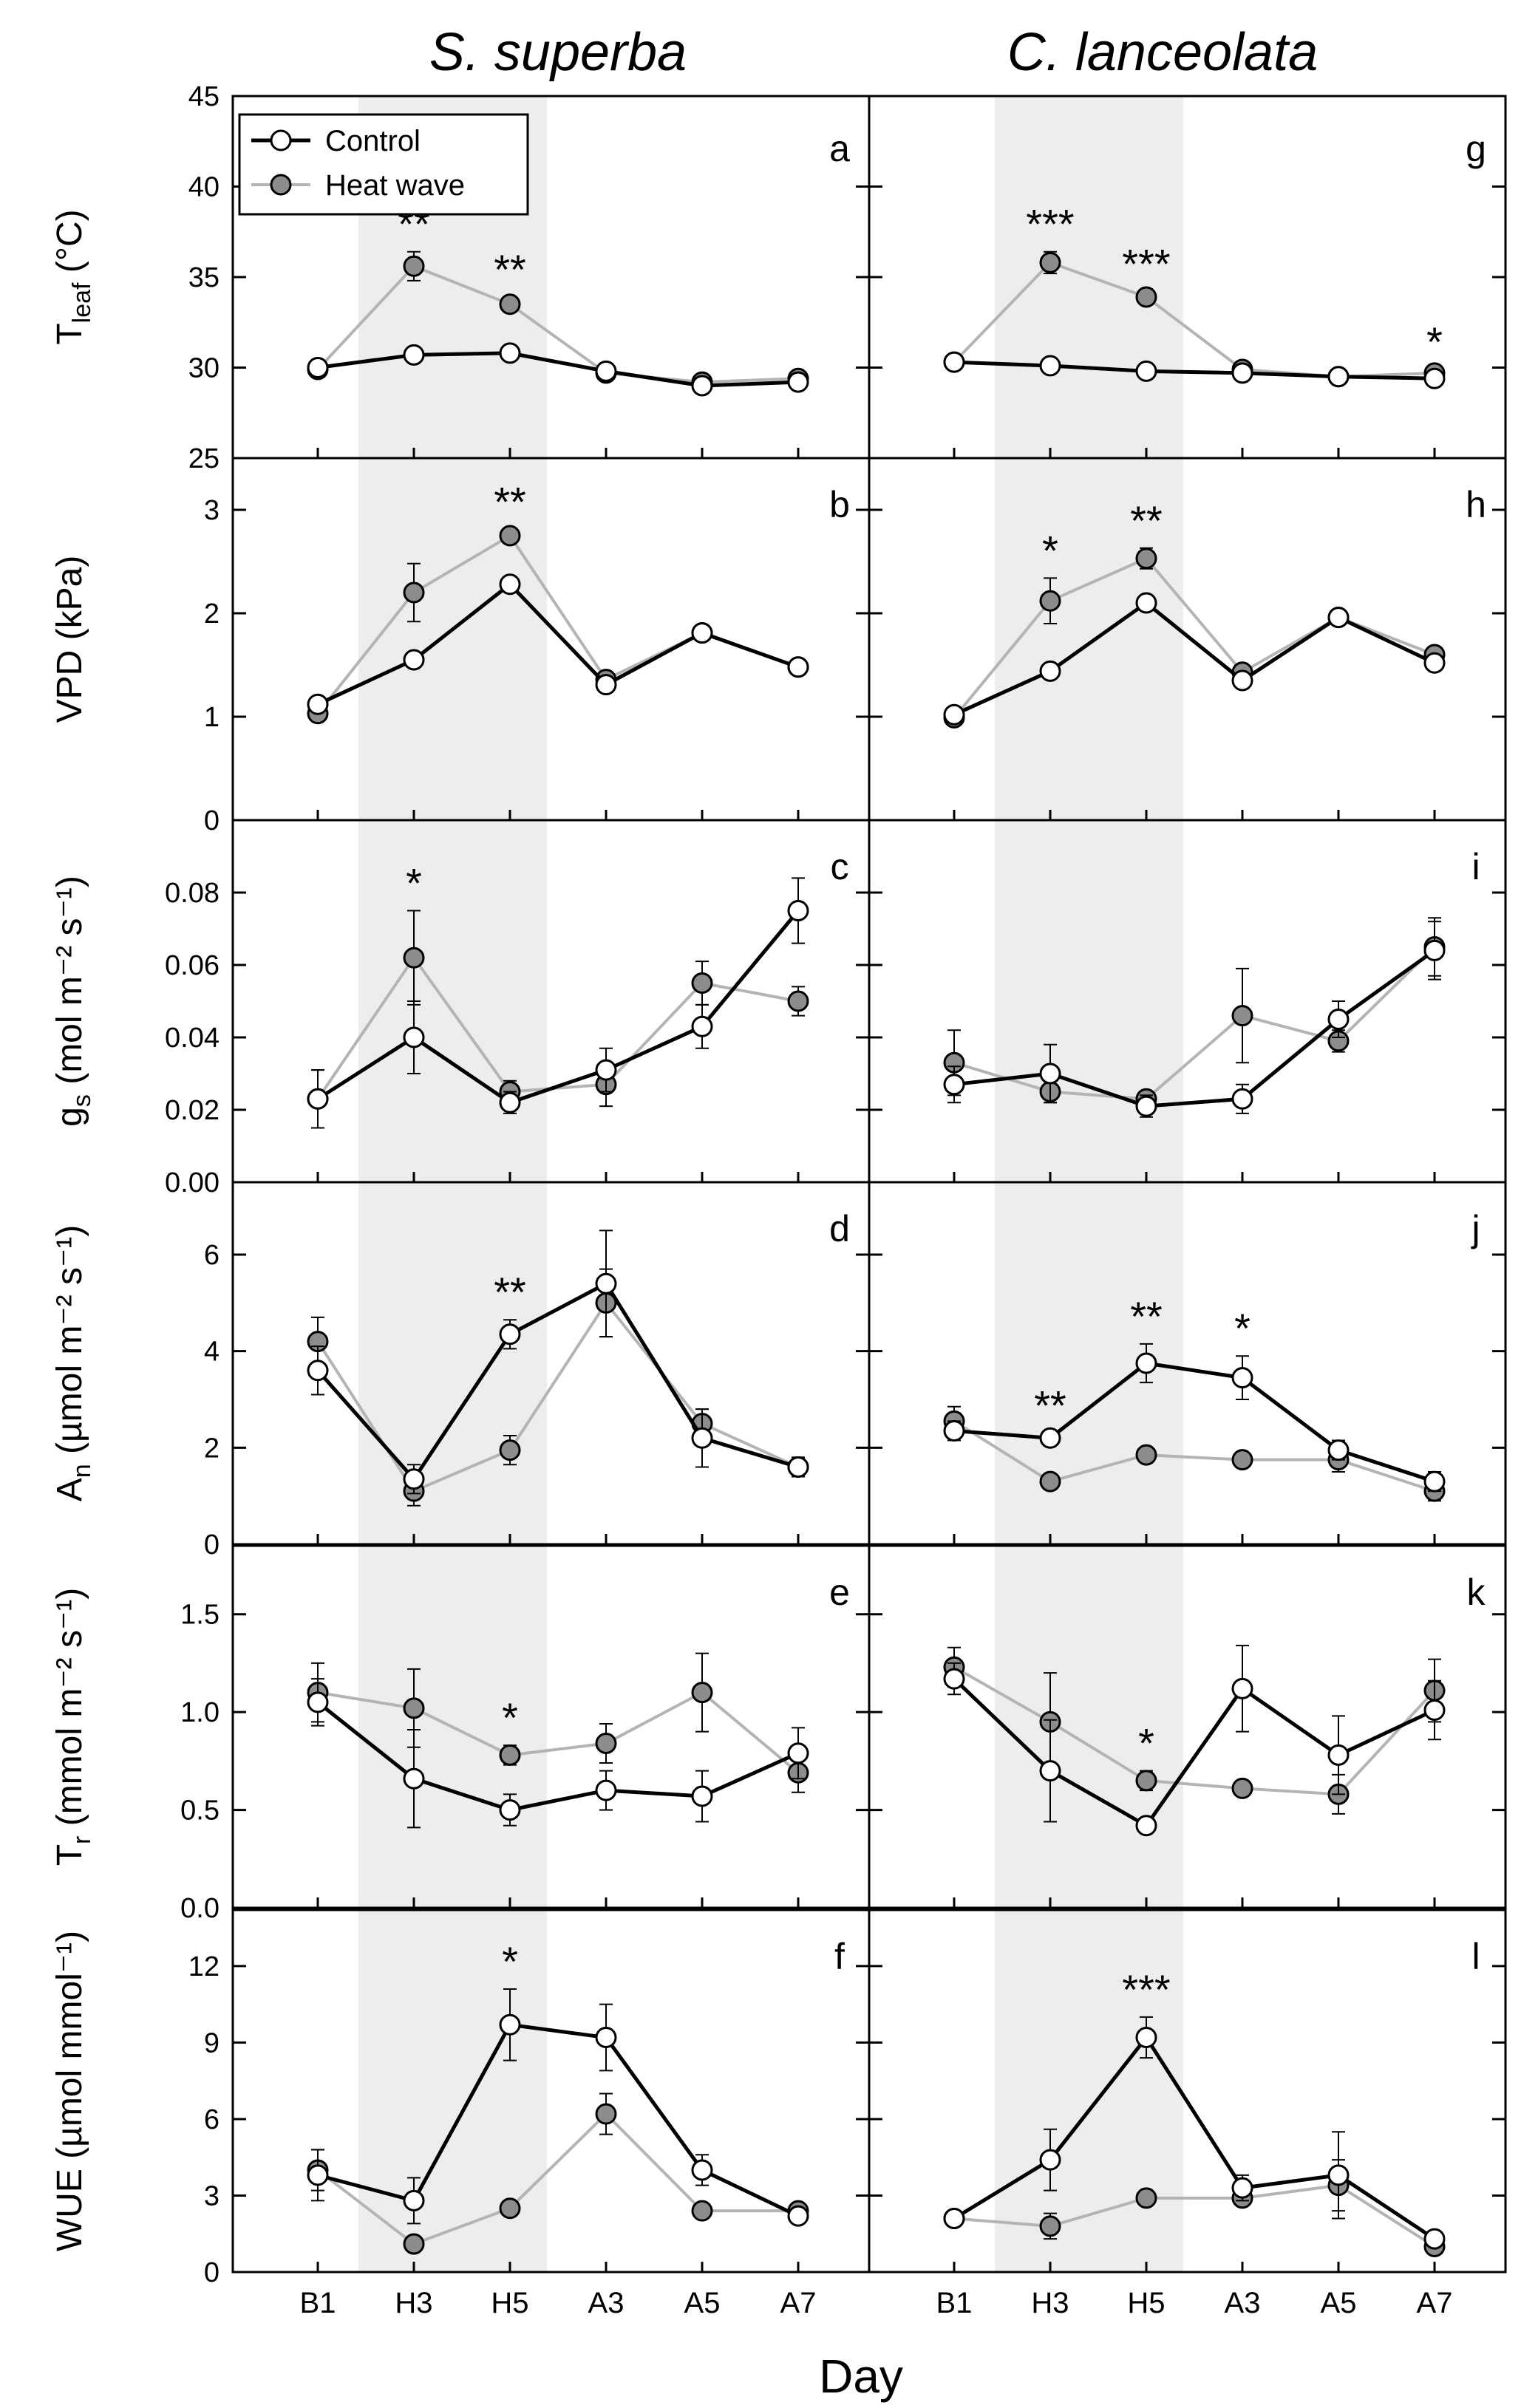 The height and width of the screenshot is (2408, 1538). What do you see at coordinates (373, 141) in the screenshot?
I see `legend-control-label: Control` at bounding box center [373, 141].